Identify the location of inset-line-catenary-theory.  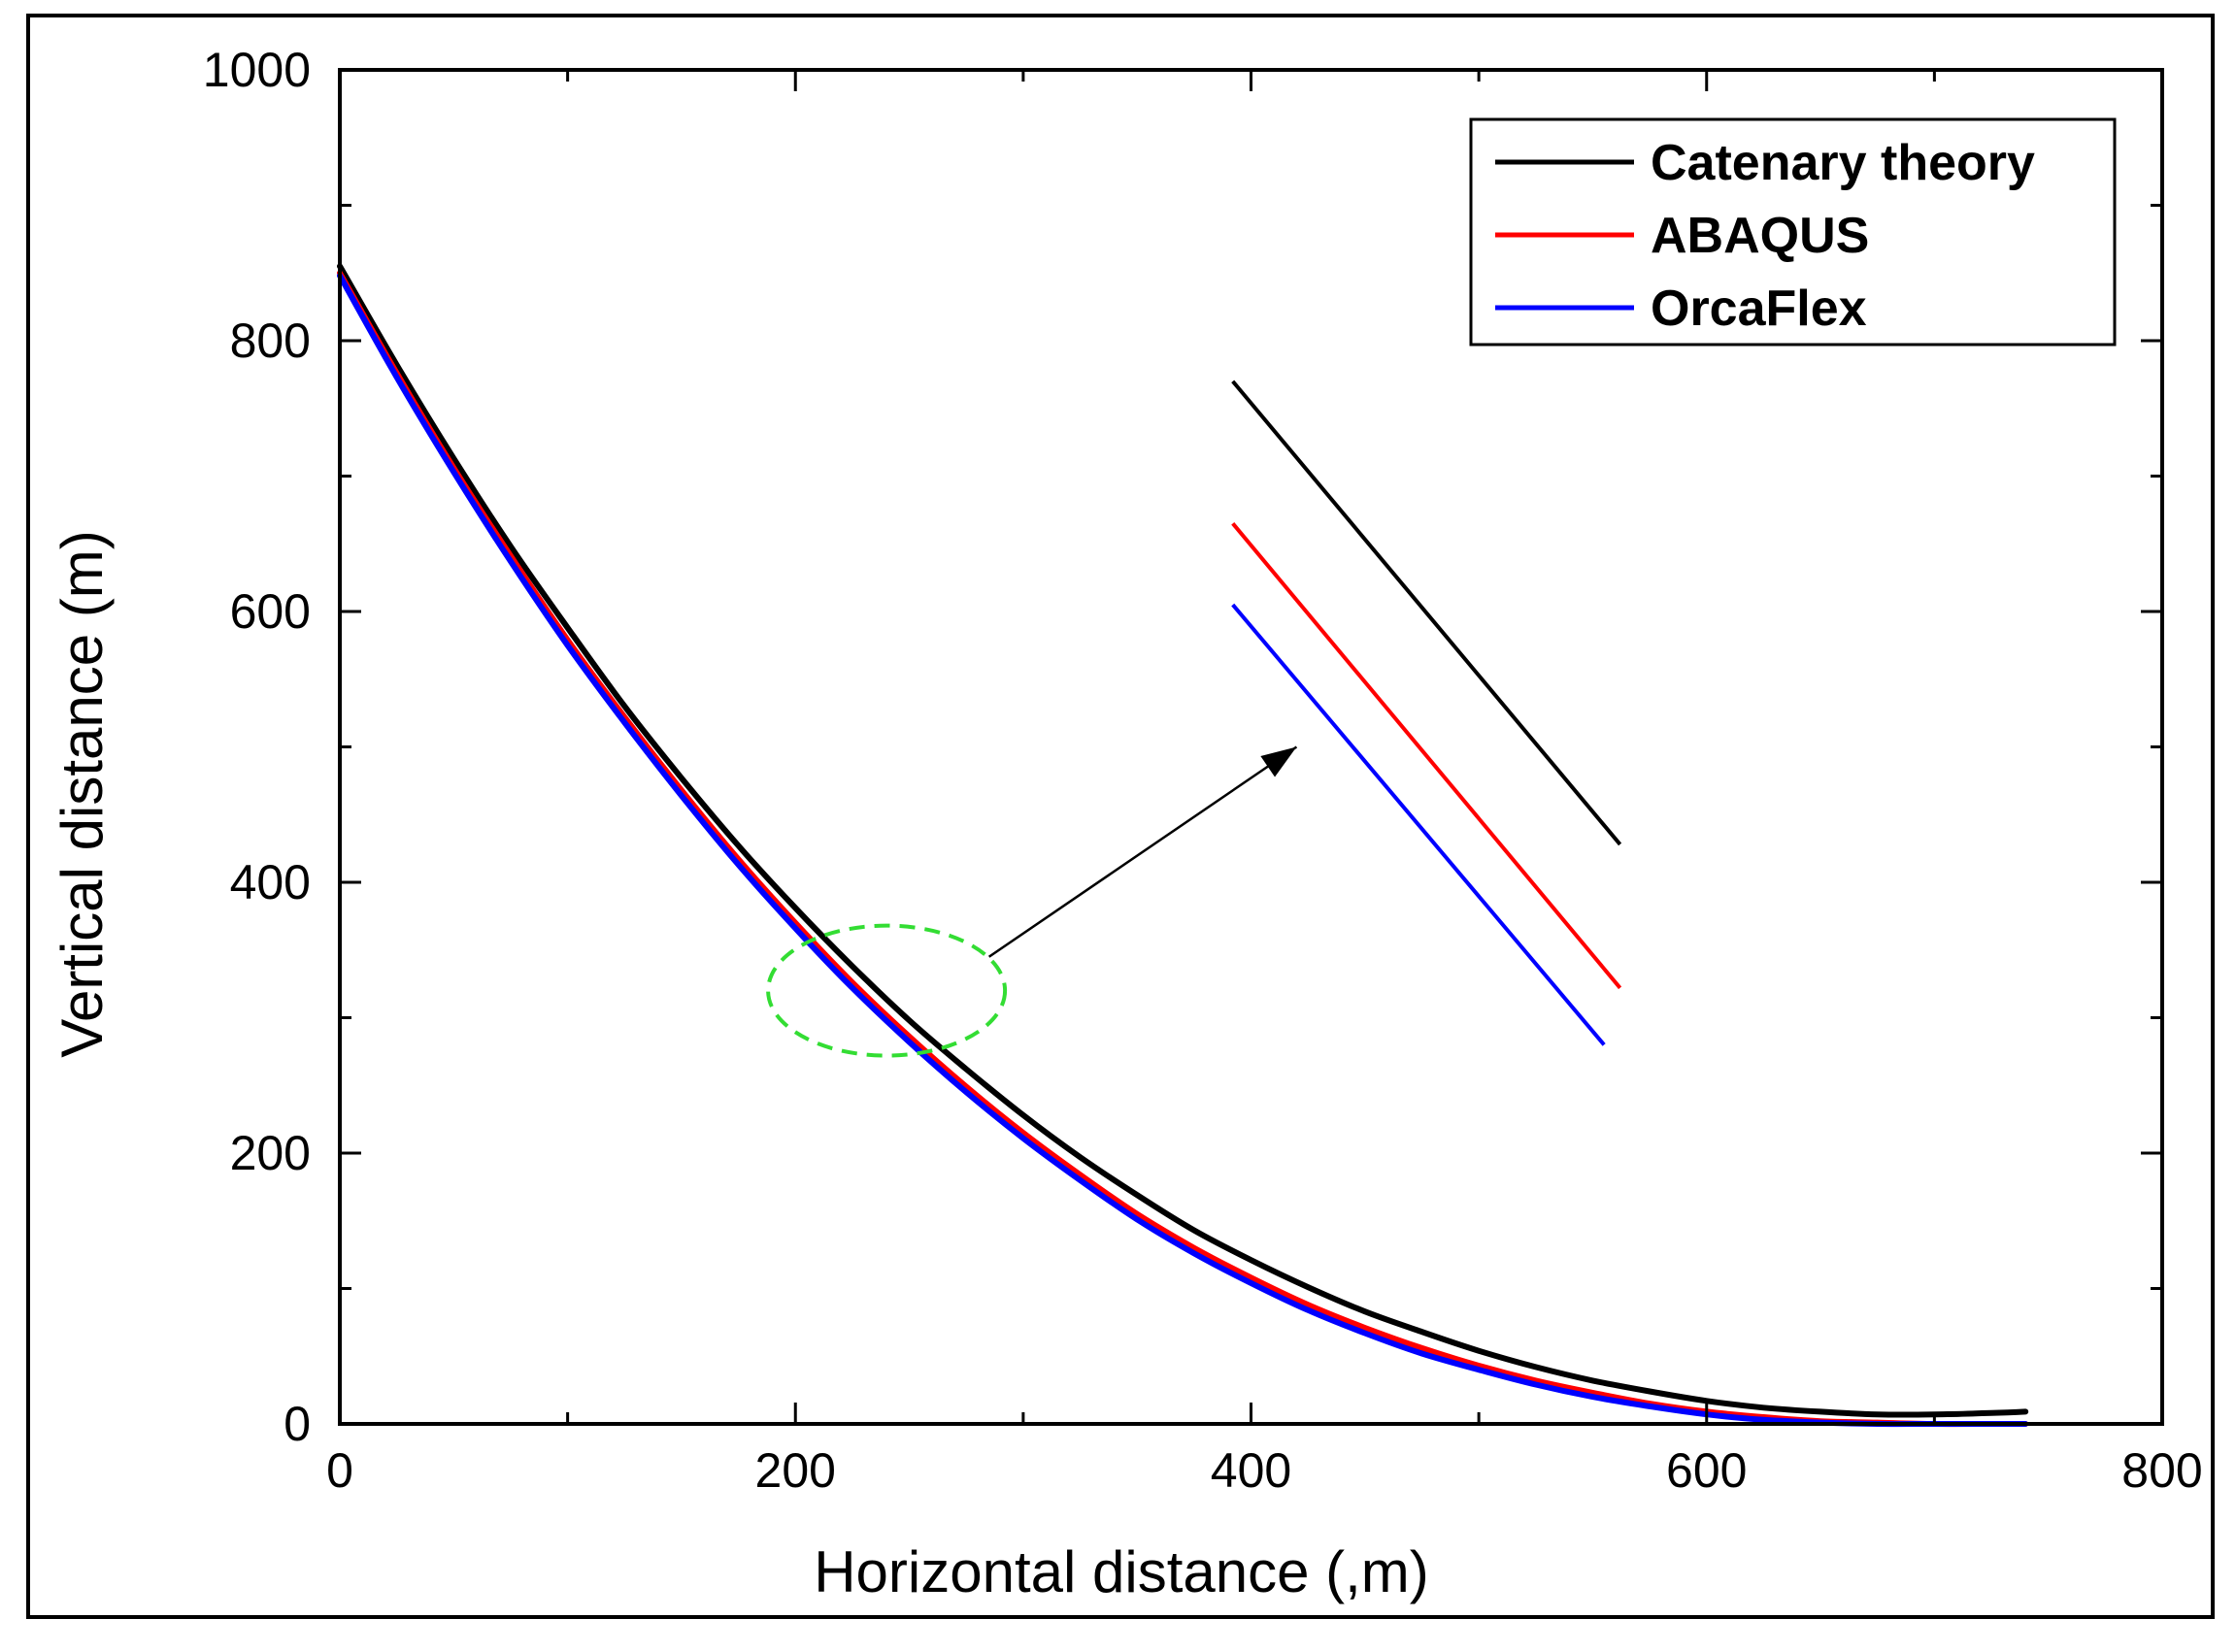
(1426, 613).